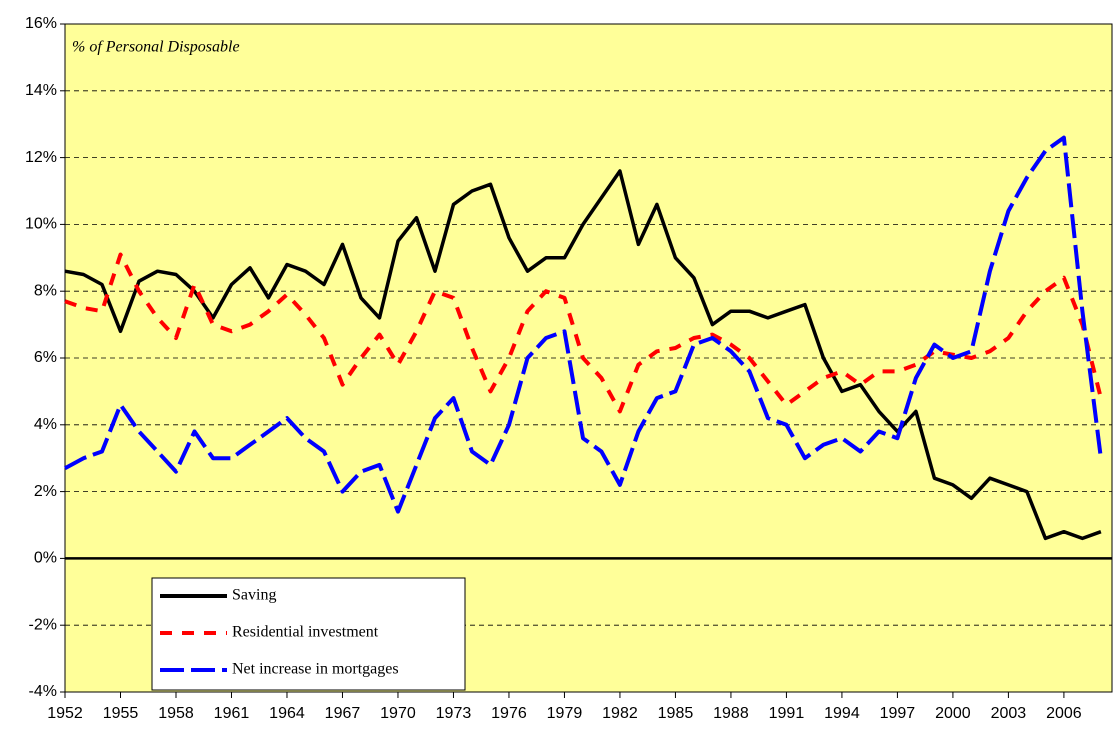 The height and width of the screenshot is (729, 1117). I want to click on y-tick-label: 0%, so click(45, 558).